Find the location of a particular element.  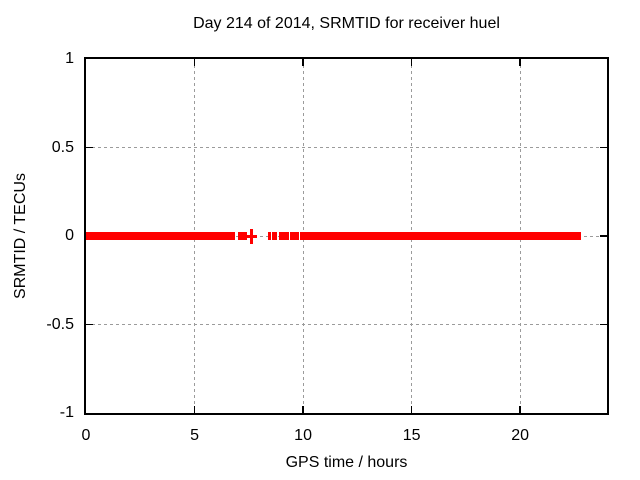

y-tick-label: 0.5 is located at coordinates (62, 147).